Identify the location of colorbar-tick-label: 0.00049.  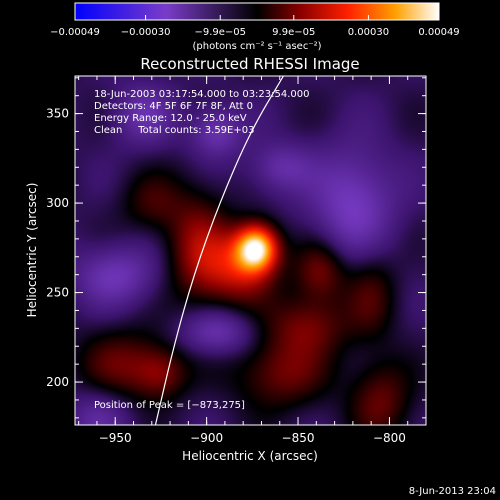
(438, 32).